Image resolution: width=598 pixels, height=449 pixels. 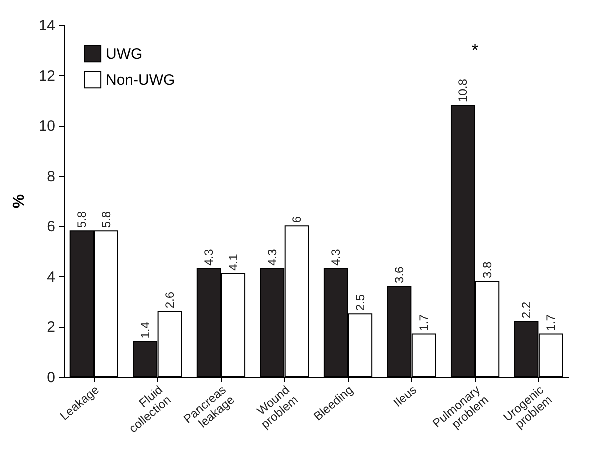 What do you see at coordinates (47, 127) in the screenshot?
I see `y-tick-label: 10` at bounding box center [47, 127].